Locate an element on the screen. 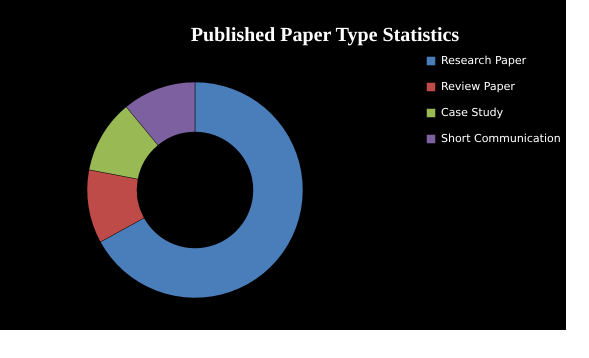  legend-label: Review Paper is located at coordinates (478, 86).